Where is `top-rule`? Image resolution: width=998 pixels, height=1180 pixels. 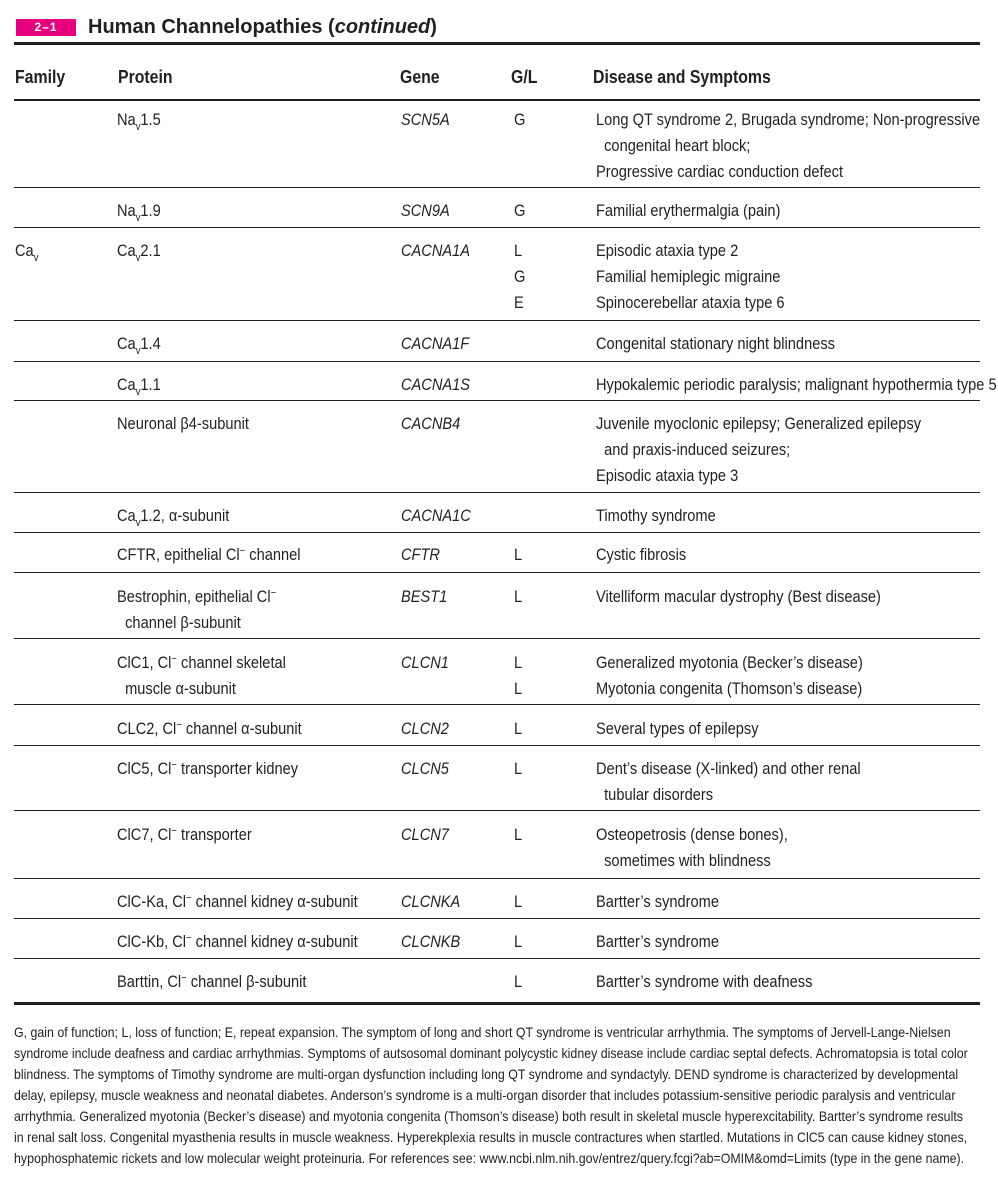
top-rule is located at coordinates (497, 43).